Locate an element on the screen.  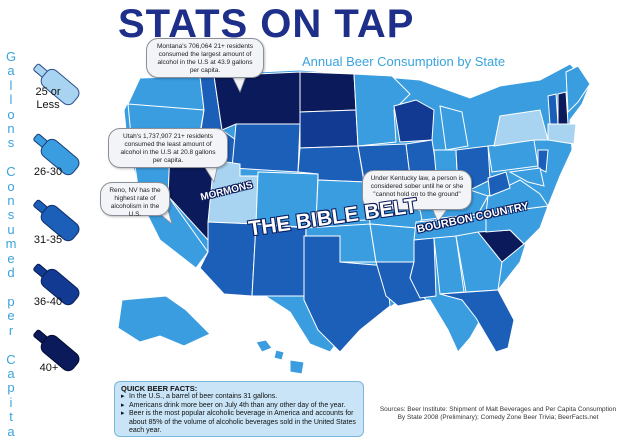
state-north-dakota is located at coordinates (328, 92).